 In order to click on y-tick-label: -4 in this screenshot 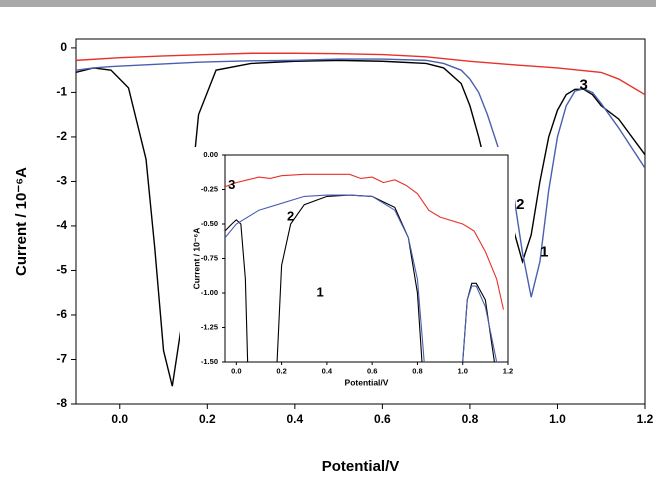, I will do `click(61, 225)`.